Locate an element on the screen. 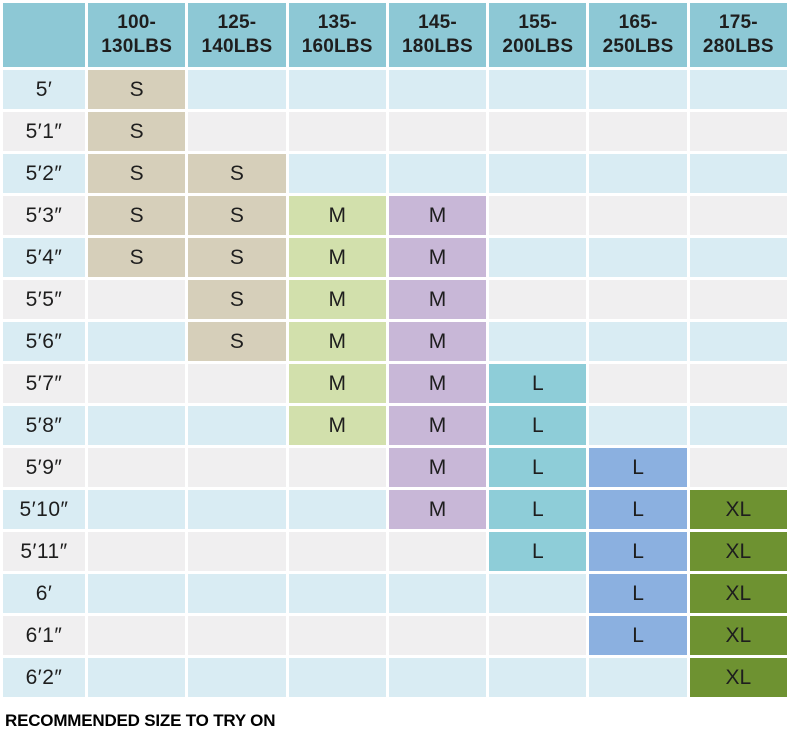 The width and height of the screenshot is (790, 740). height-row-label: 6′2″ is located at coordinates (44, 677).